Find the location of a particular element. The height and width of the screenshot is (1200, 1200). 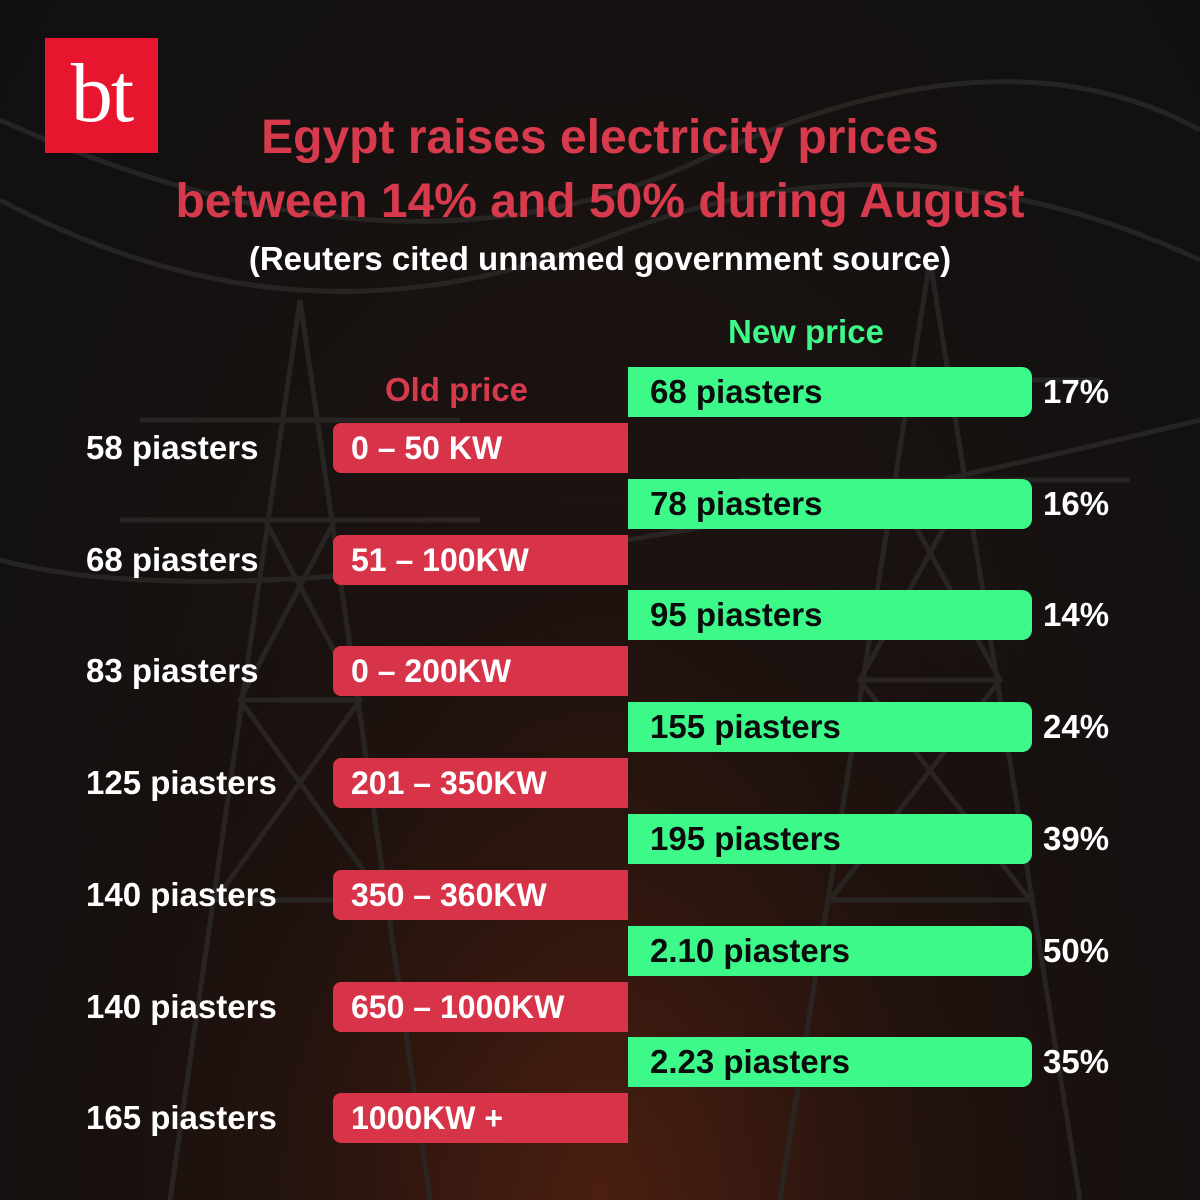

new-price-label: 68 piasters is located at coordinates (736, 391).